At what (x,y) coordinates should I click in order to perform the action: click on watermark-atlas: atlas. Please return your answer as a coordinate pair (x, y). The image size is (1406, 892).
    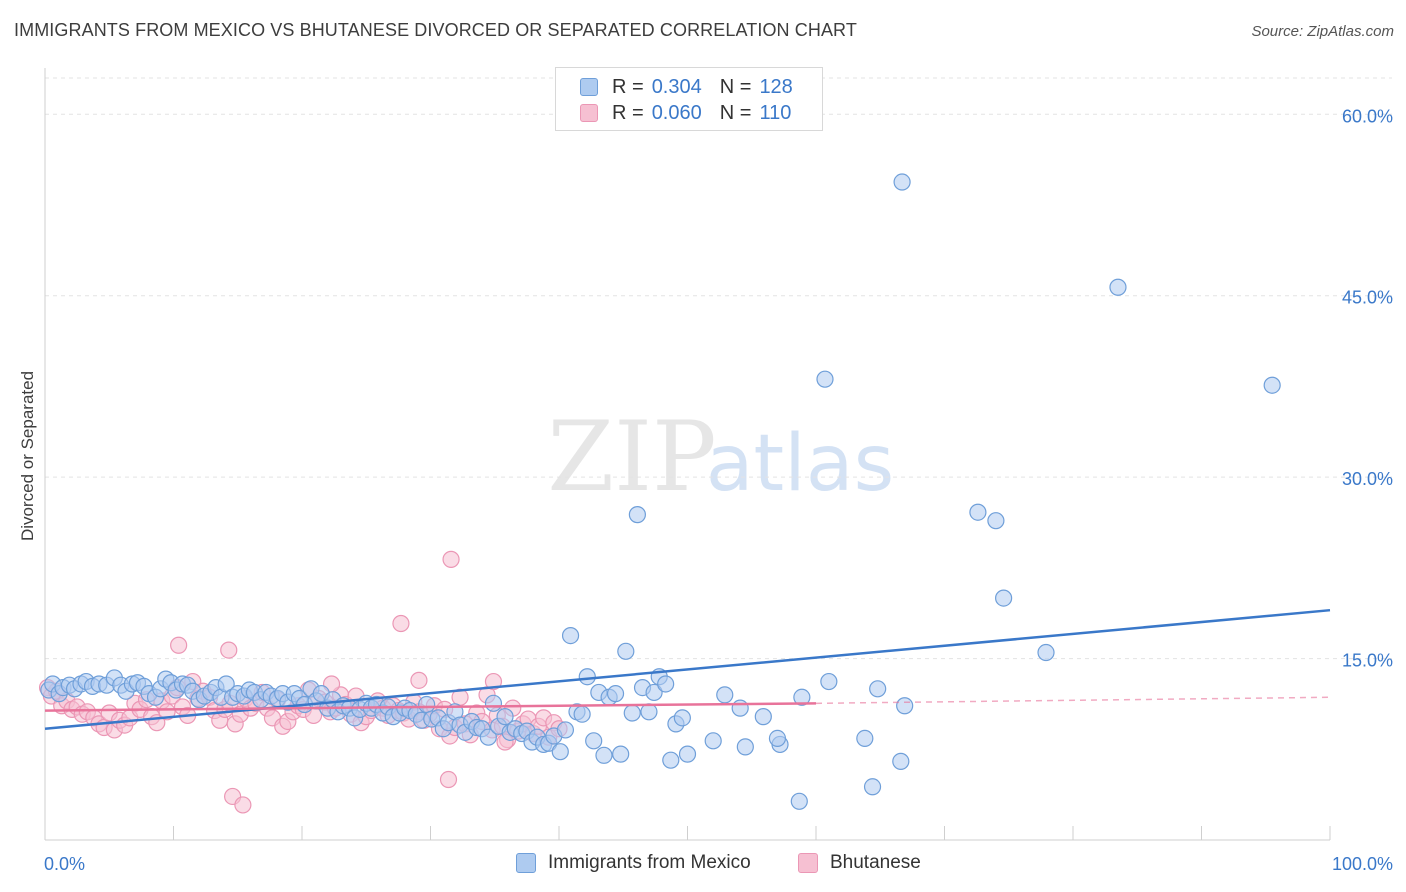
    Looking at the image, I should click on (800, 464).